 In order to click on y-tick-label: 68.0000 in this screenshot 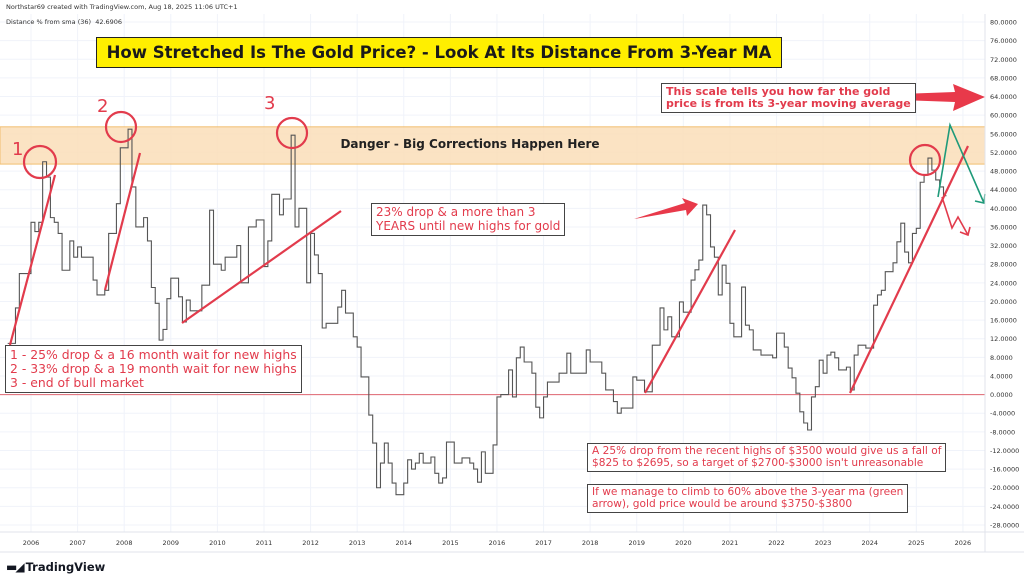, I will do `click(1003, 78)`.